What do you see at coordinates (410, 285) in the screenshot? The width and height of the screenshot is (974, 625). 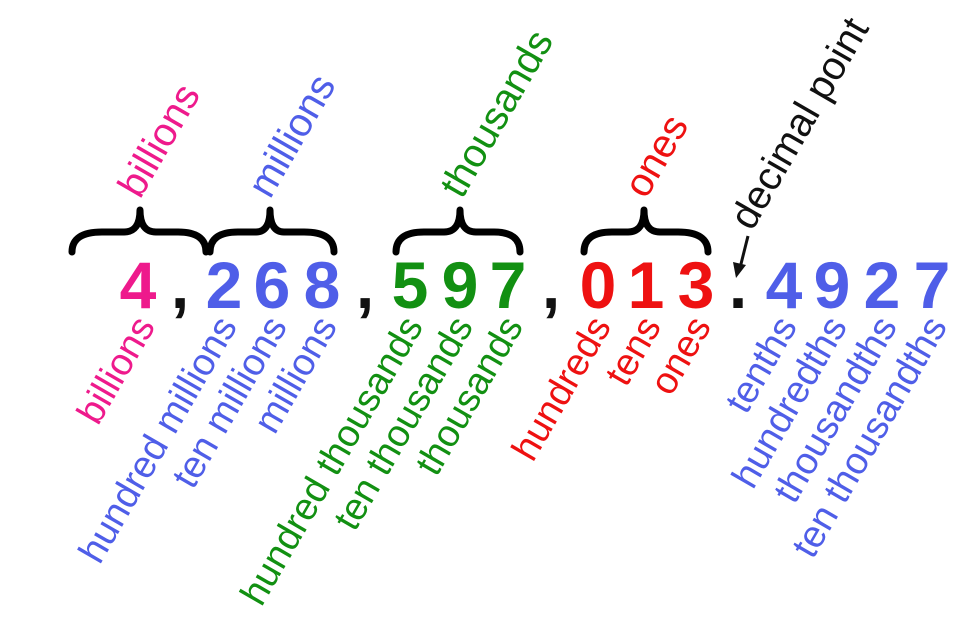 I see `digit-hundred-thousands: 5` at bounding box center [410, 285].